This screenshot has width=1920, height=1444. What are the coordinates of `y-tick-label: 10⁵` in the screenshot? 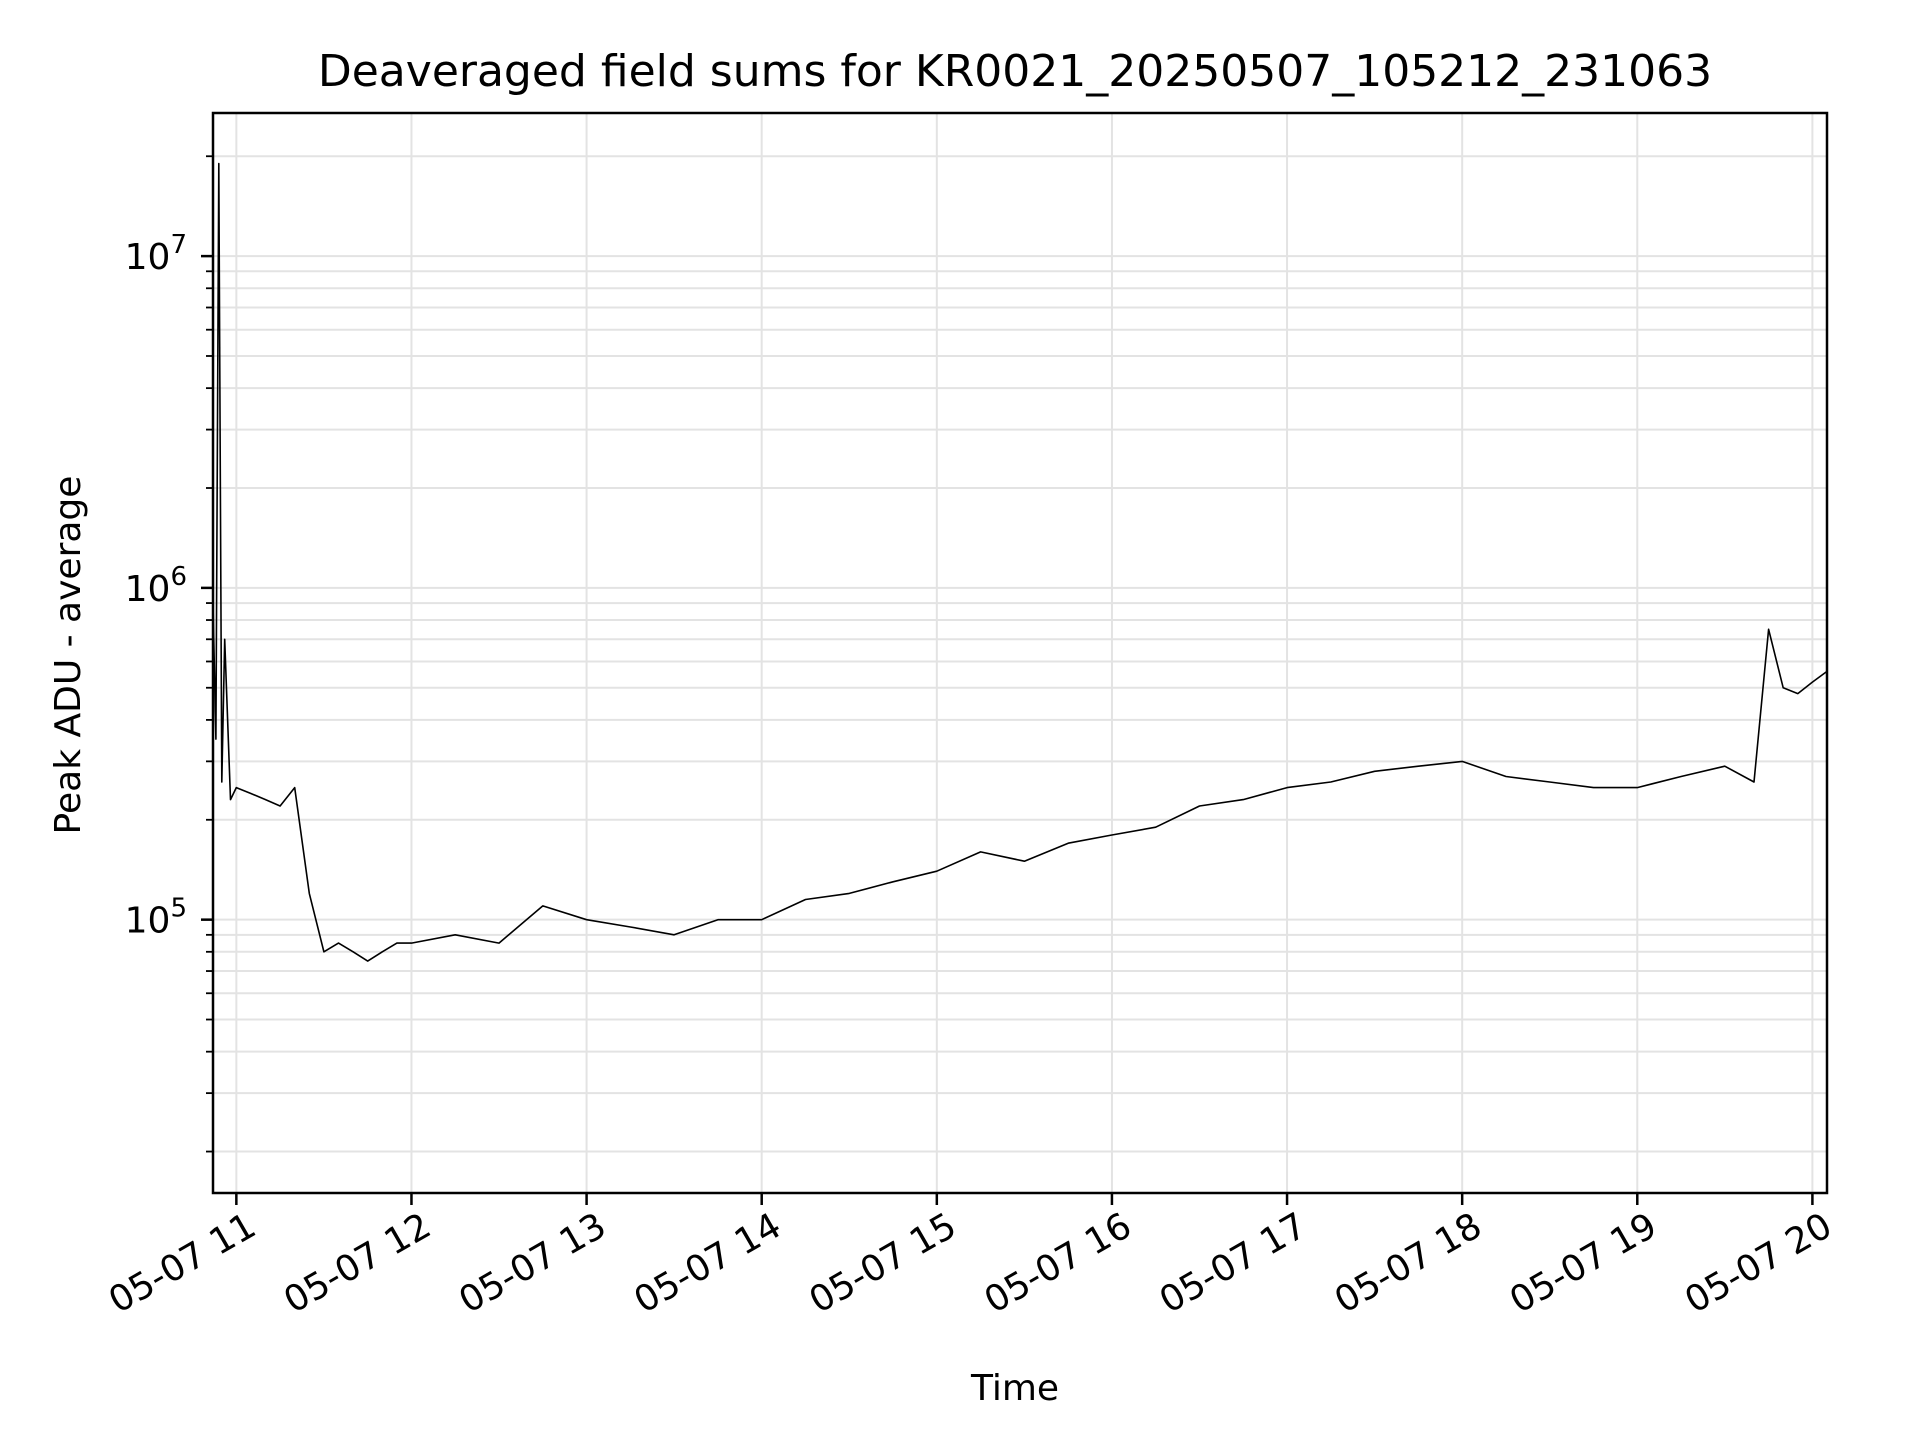 It's located at (156, 918).